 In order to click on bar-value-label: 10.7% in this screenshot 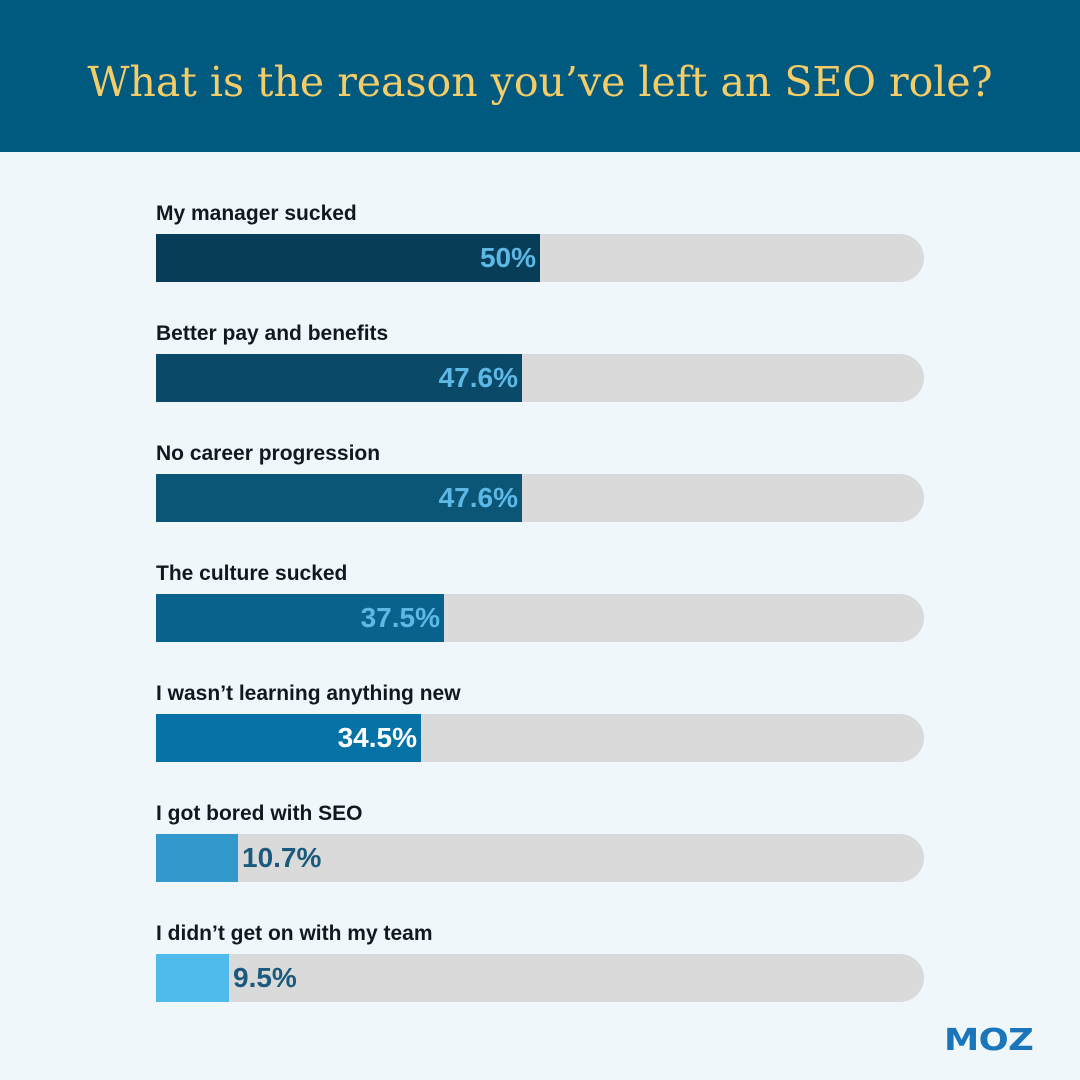, I will do `click(282, 857)`.